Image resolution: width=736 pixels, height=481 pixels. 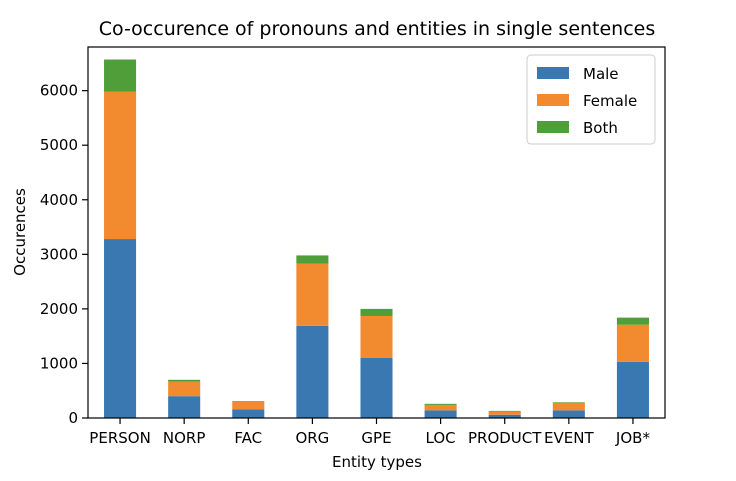 What do you see at coordinates (120, 328) in the screenshot?
I see `bar-male-person` at bounding box center [120, 328].